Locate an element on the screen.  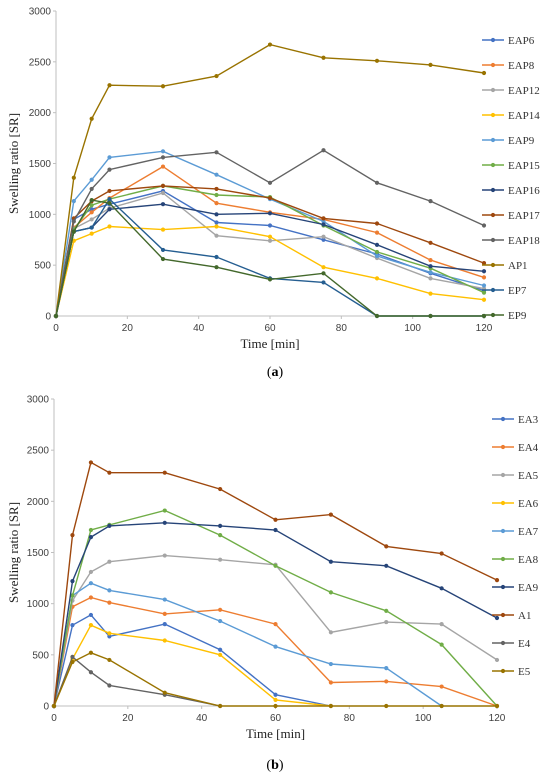
series-line-ea3 is located at coordinates (192, 660).